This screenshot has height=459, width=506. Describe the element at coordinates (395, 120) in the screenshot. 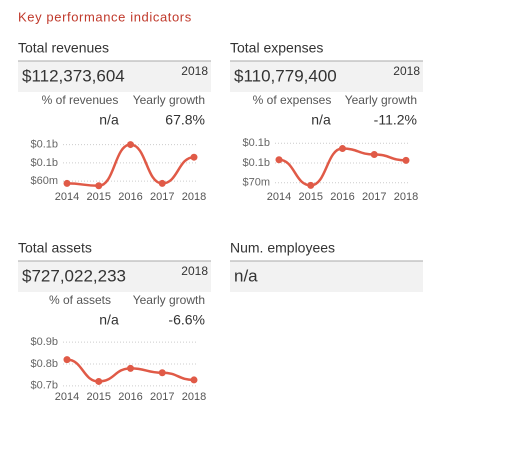

I see `growth-value: -11.2%` at that location.